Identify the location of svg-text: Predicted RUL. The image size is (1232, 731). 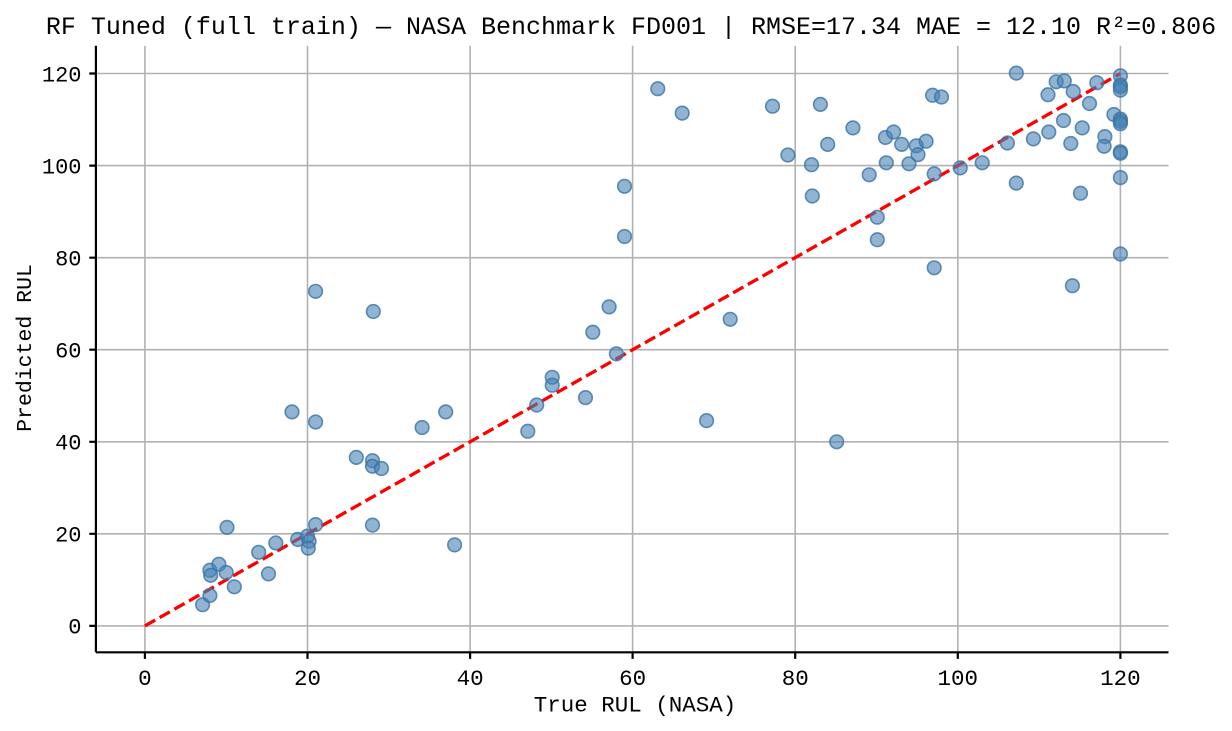
(26, 348).